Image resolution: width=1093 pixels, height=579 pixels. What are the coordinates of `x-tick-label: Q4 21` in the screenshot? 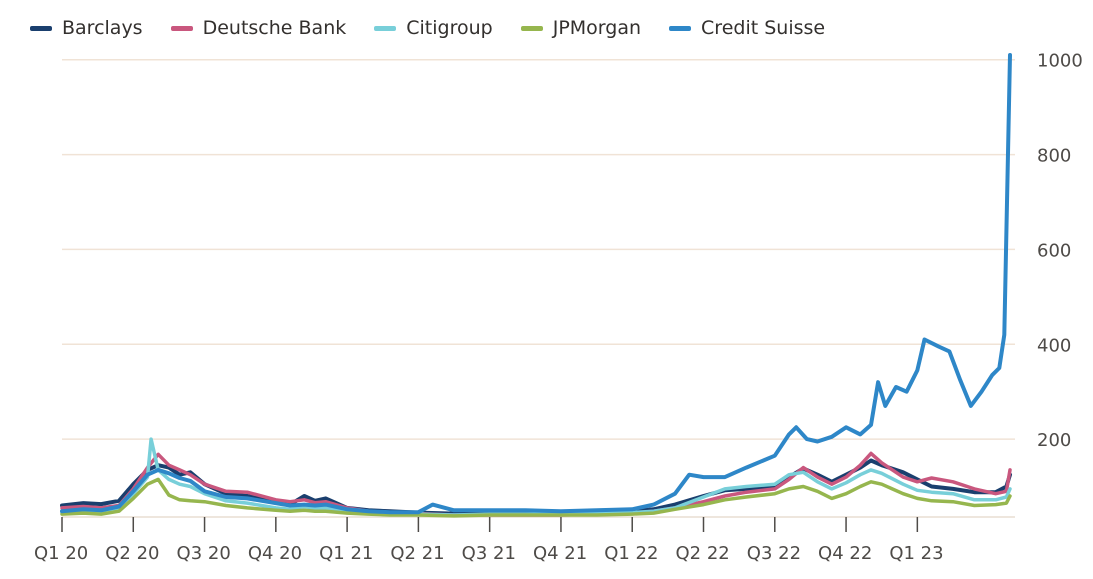 It's located at (560, 553).